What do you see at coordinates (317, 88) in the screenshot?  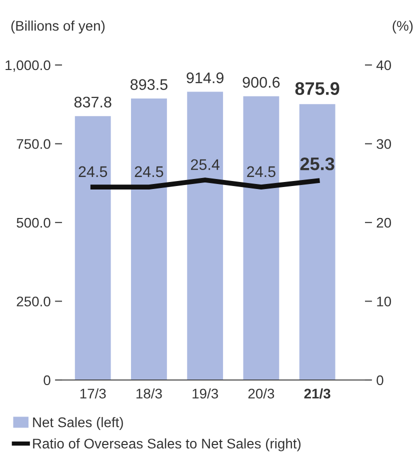 I see `data-label: 875.9` at bounding box center [317, 88].